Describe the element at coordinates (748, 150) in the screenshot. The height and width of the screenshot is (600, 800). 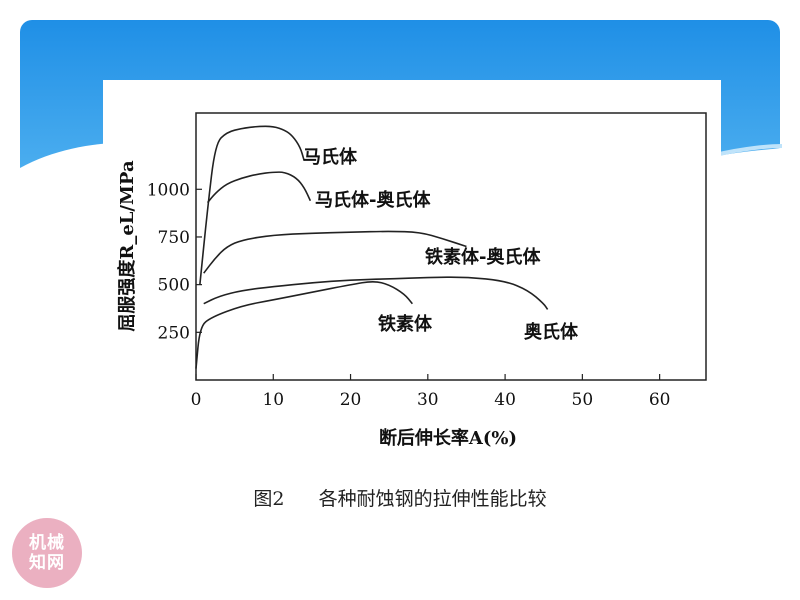
I see `banner-streak` at that location.